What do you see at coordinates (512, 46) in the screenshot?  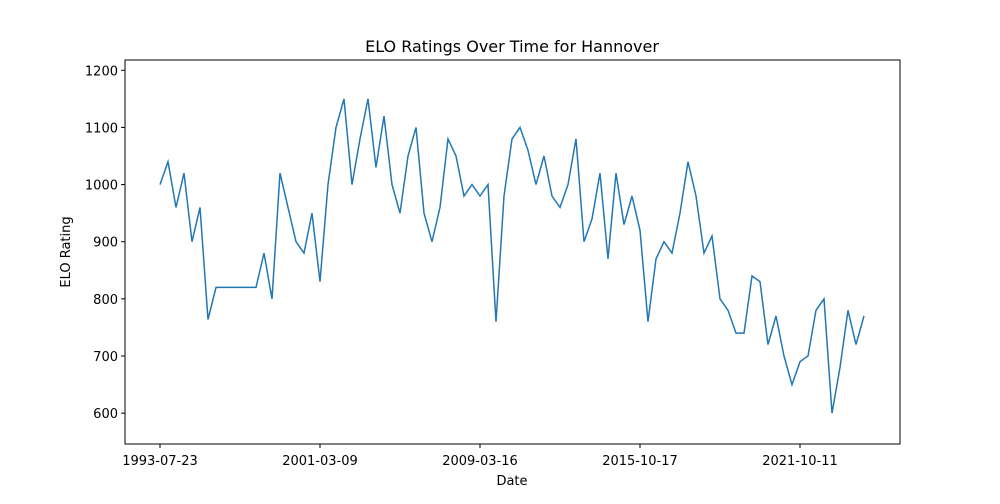 I see `chart-title: ELO Ratings Over Time for Hannover` at bounding box center [512, 46].